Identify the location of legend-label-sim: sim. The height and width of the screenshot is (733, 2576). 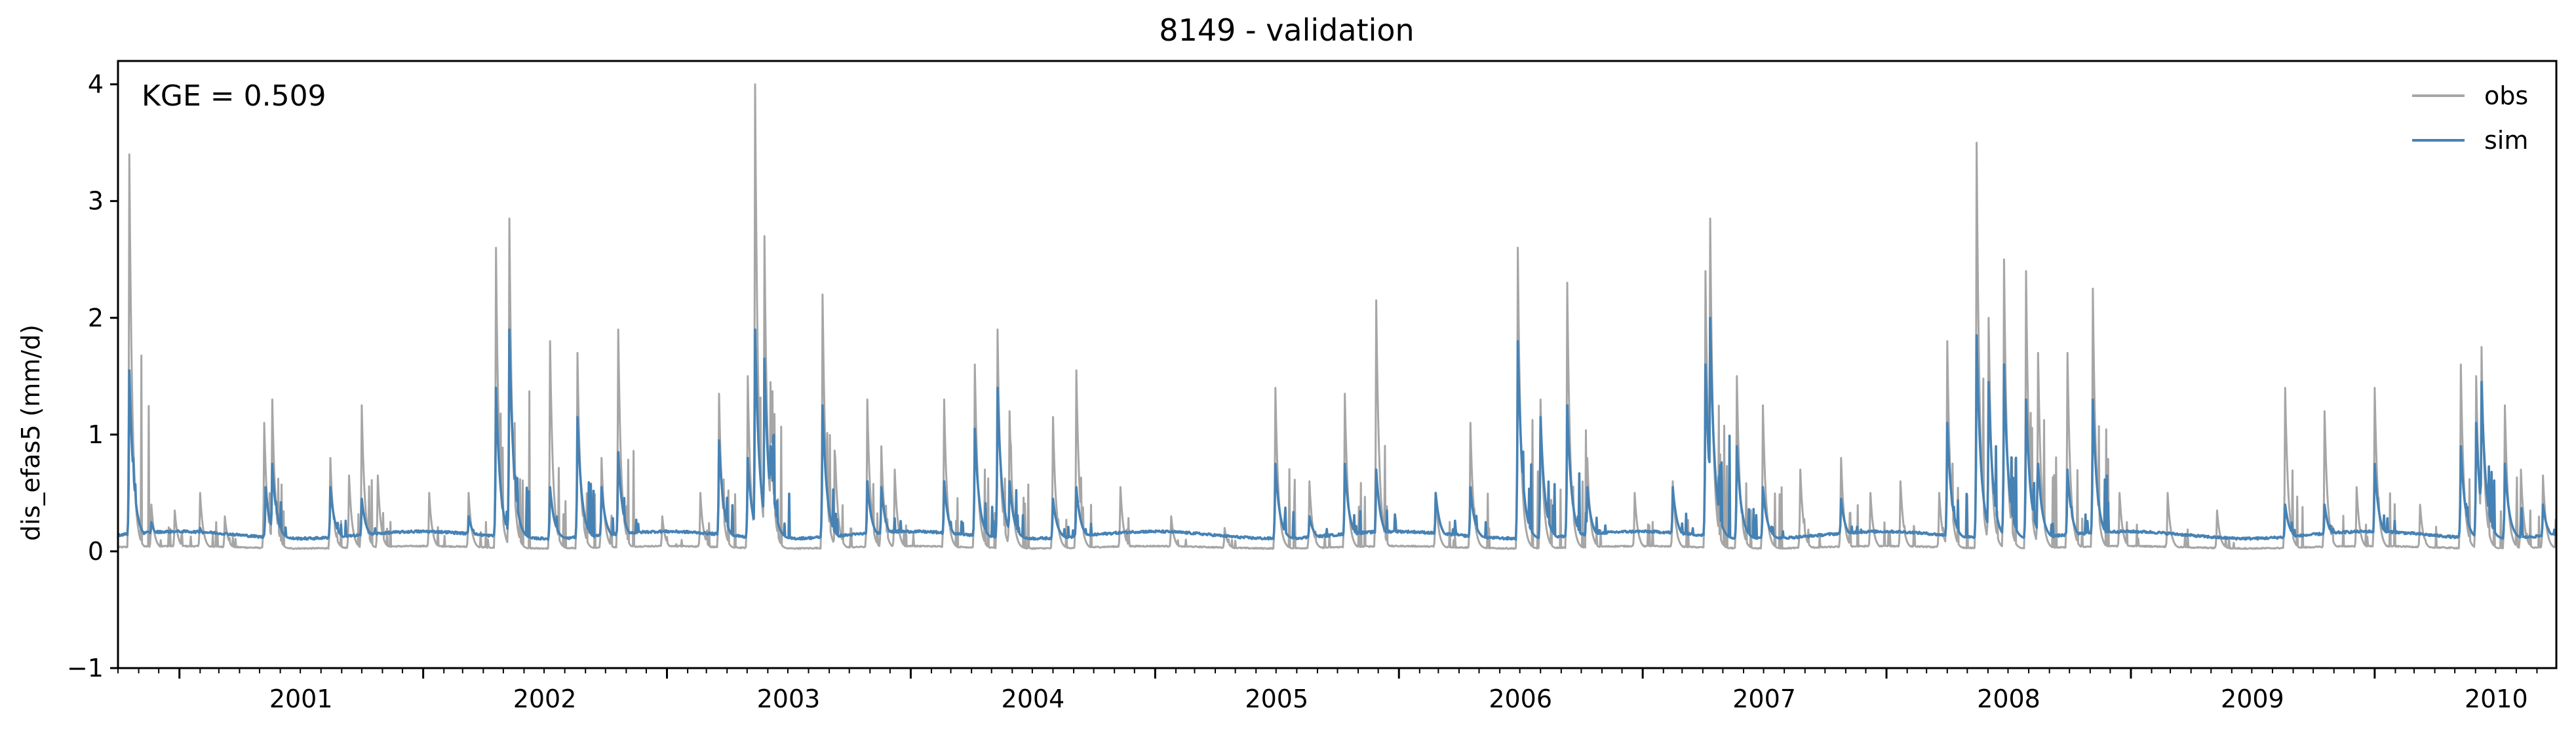
(2506, 140).